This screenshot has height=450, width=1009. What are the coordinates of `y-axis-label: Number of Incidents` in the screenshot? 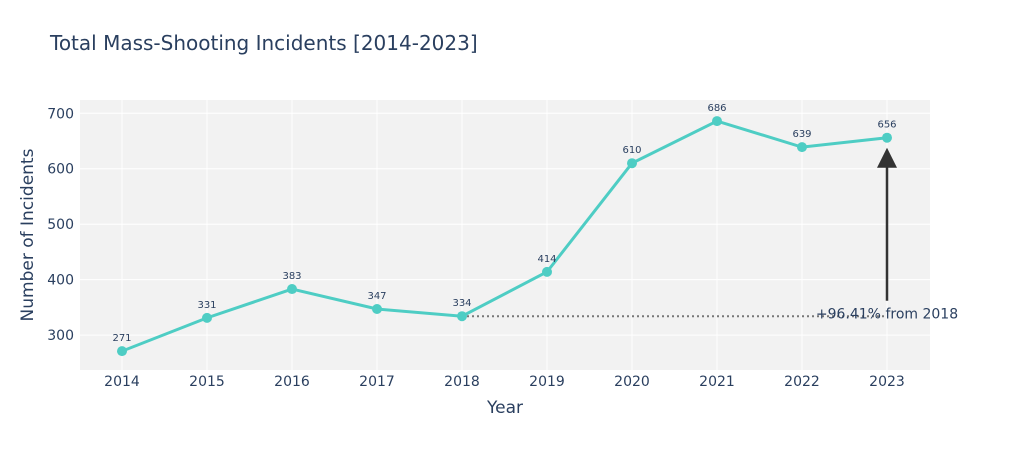 It's located at (28, 234).